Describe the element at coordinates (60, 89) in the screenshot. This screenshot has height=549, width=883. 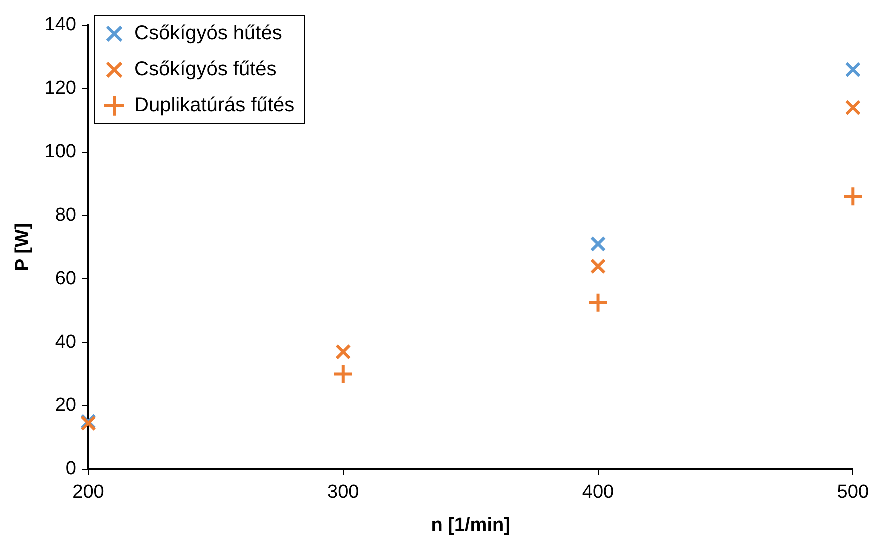
I see `y-tick-label: 120` at that location.